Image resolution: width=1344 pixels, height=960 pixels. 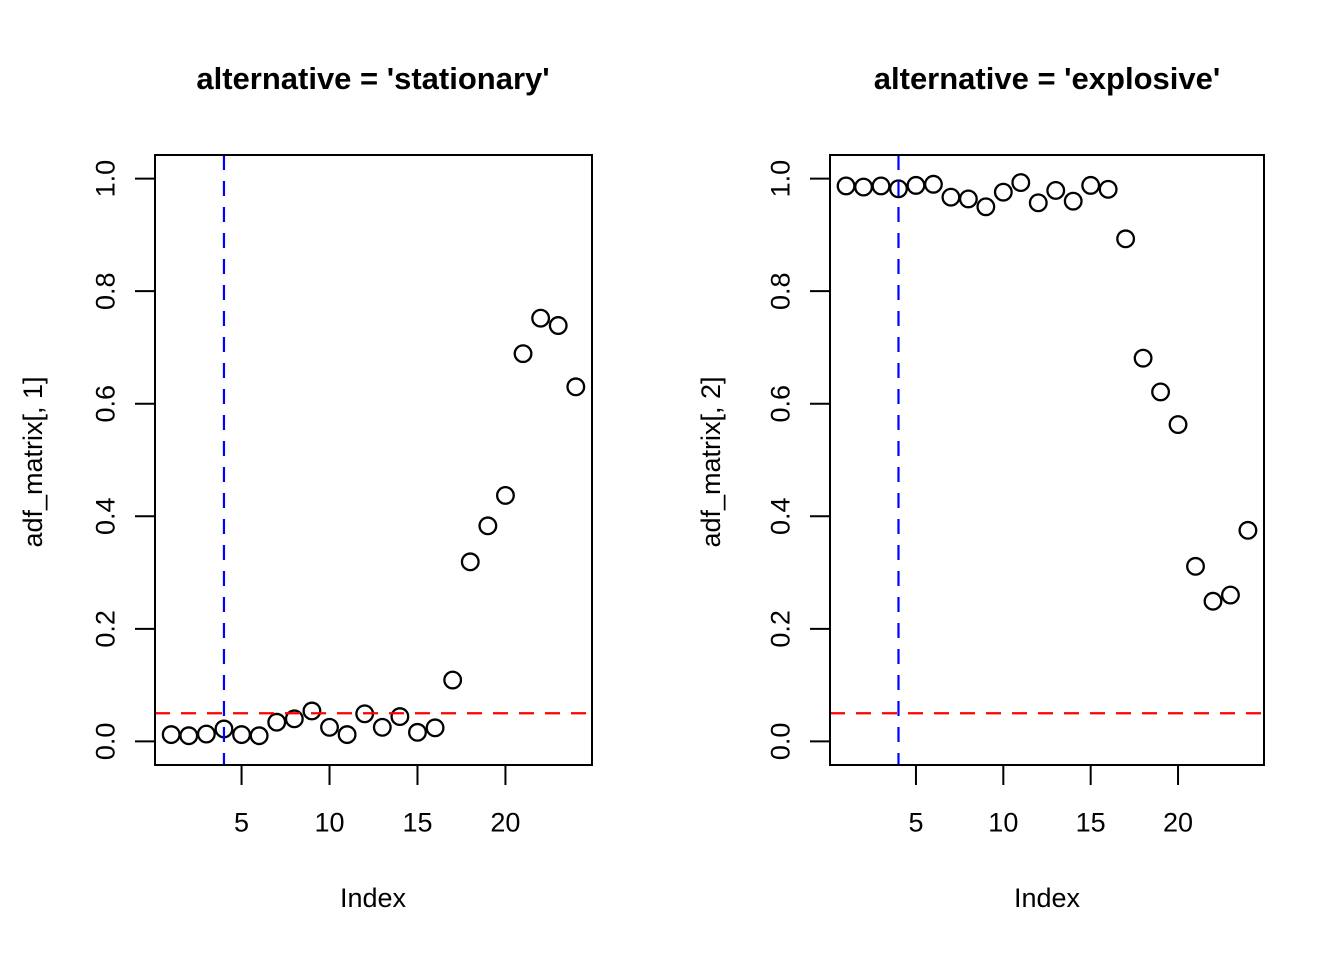 What do you see at coordinates (372, 78) in the screenshot?
I see `plot-title: alternative = 'stationary'` at bounding box center [372, 78].